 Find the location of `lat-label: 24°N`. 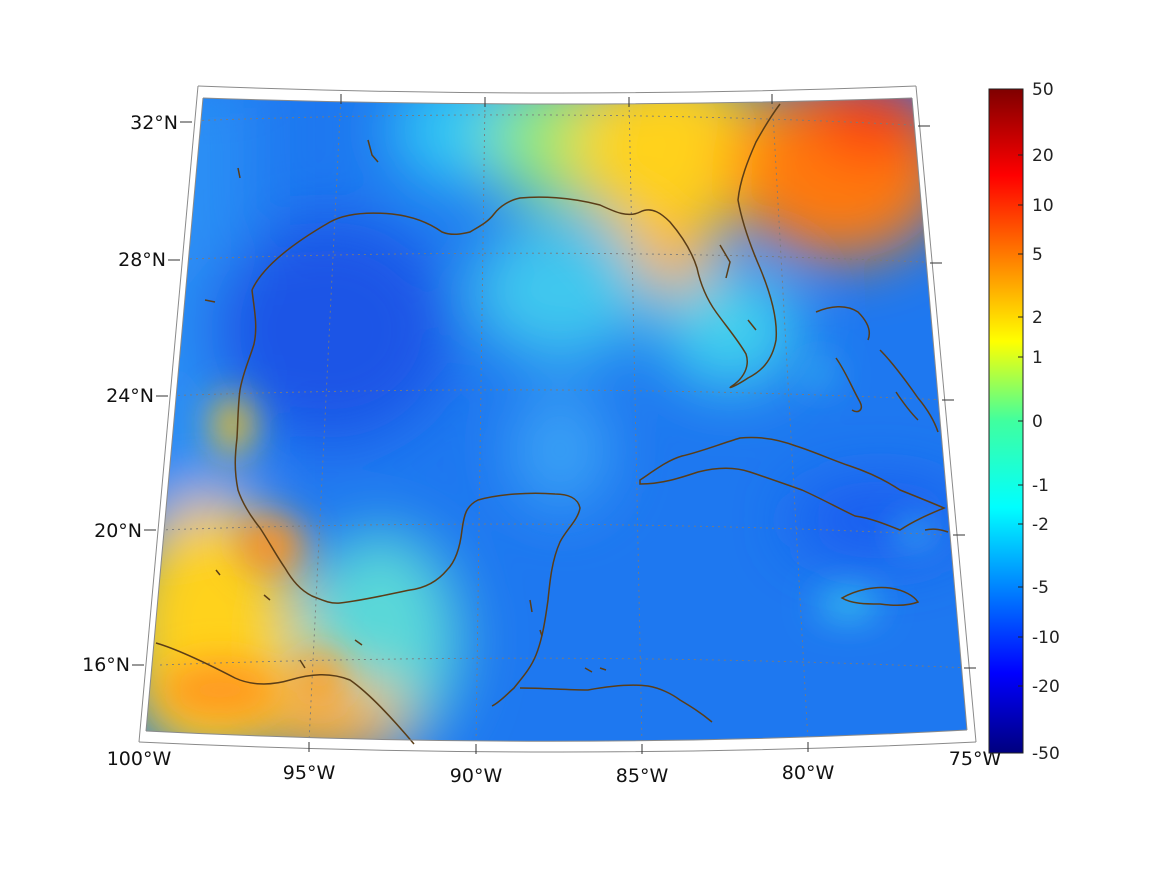

lat-label: 24°N is located at coordinates (130, 396).